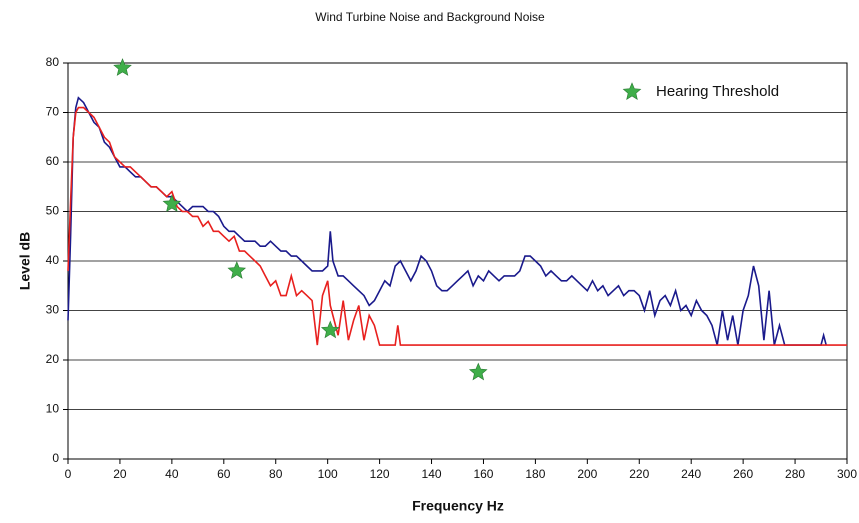  Describe the element at coordinates (328, 474) in the screenshot. I see `x-tick-label: 100` at that location.